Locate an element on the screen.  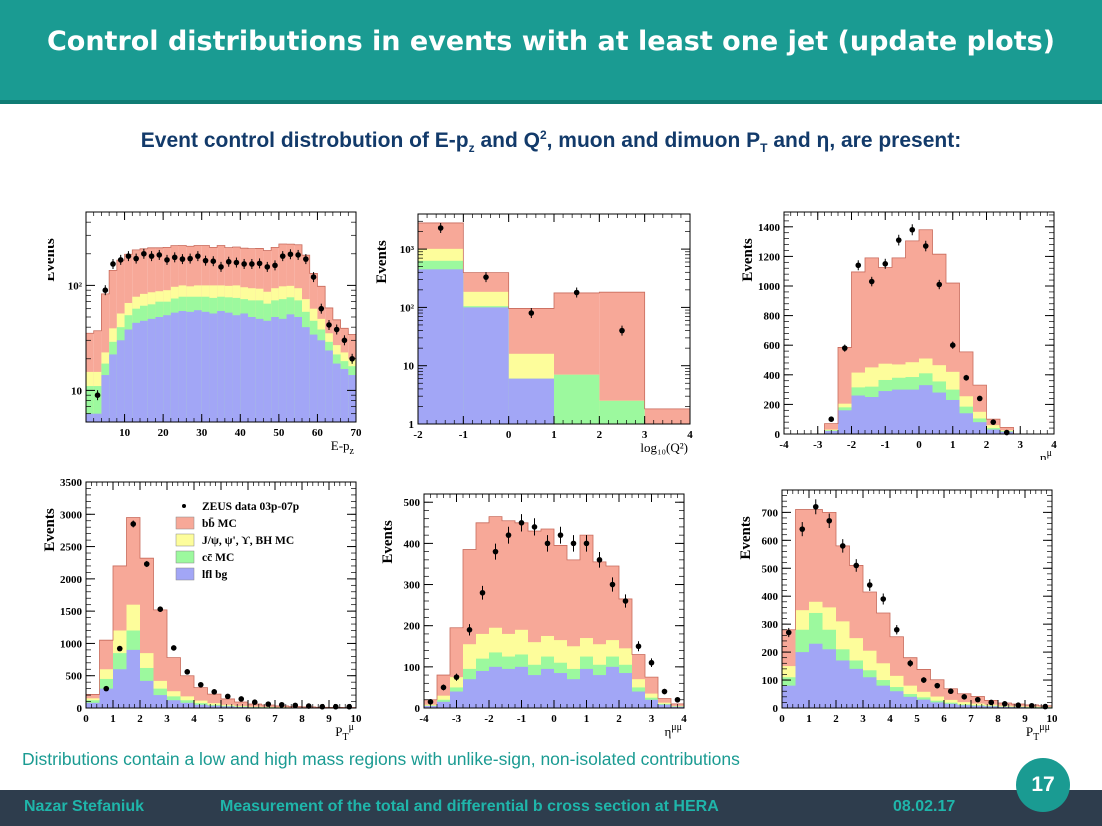
x-axis-title-sup: μμ is located at coordinates (676, 727).